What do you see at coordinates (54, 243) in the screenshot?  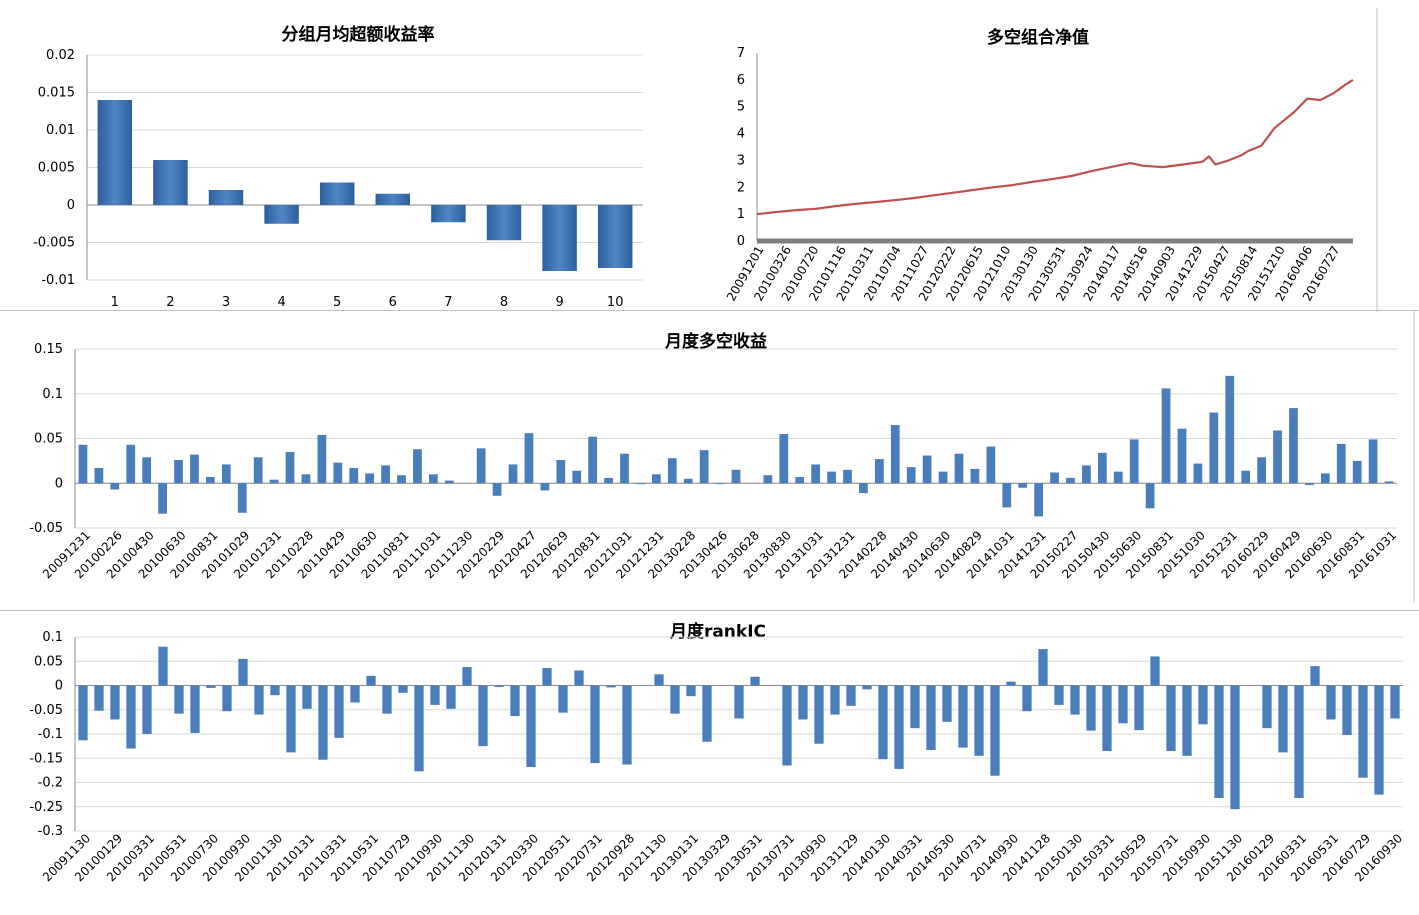 I see `group-ytick-label: -0.005` at bounding box center [54, 243].